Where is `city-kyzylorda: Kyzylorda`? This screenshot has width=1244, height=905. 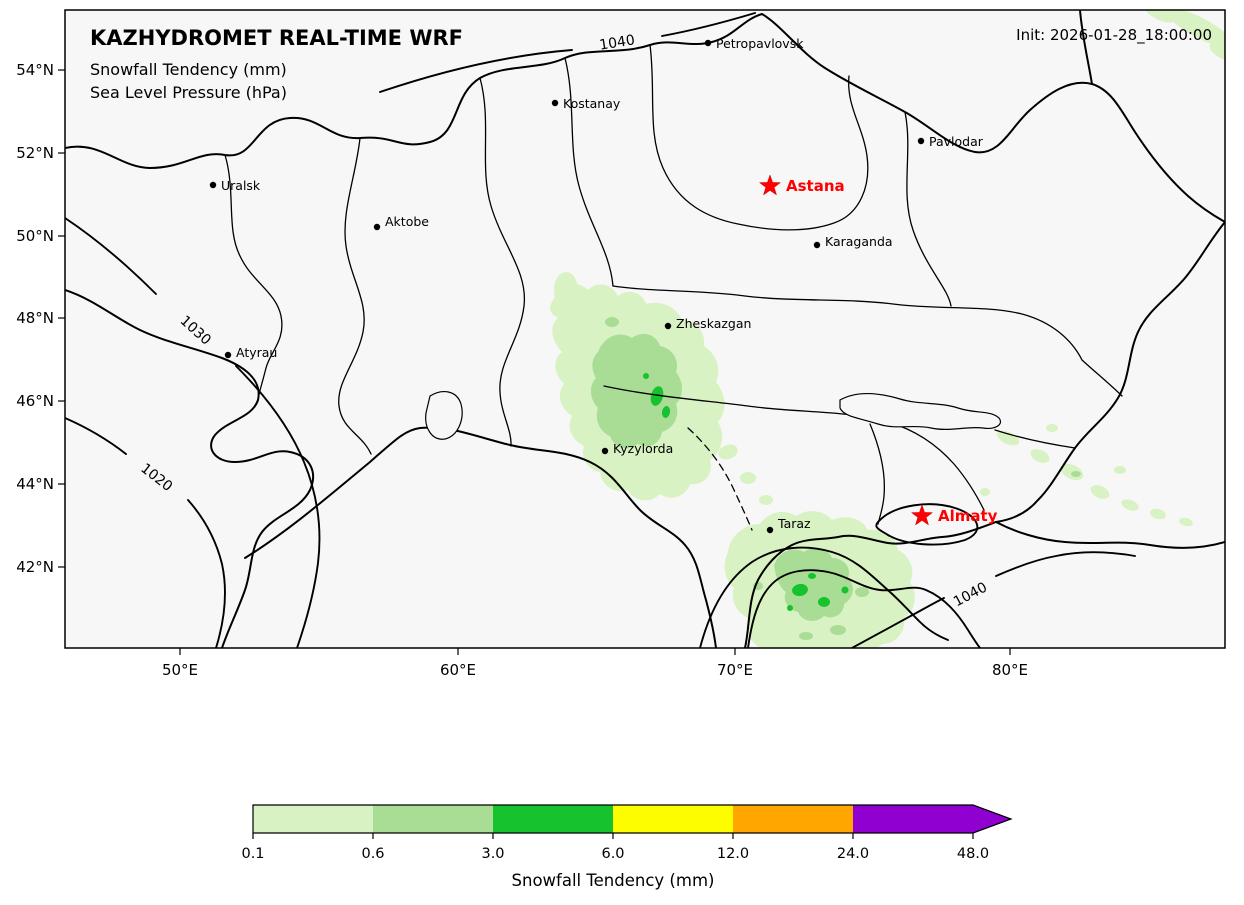
city-kyzylorda: Kyzylorda is located at coordinates (637, 448).